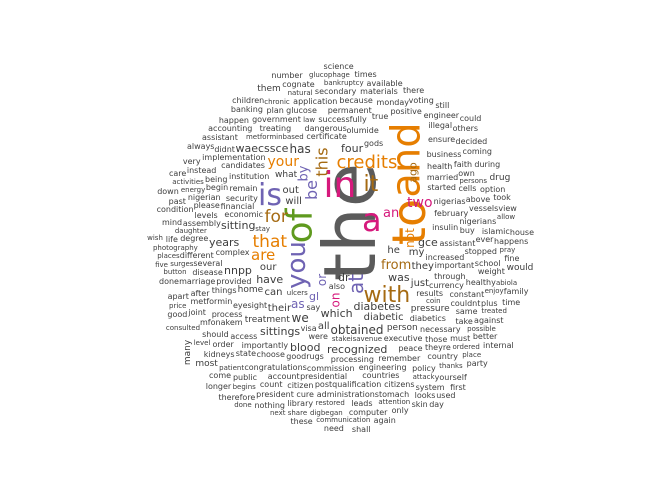 The width and height of the screenshot is (672, 480). What do you see at coordinates (343, 83) in the screenshot?
I see `cloud-word: bankruptcy` at bounding box center [343, 83].